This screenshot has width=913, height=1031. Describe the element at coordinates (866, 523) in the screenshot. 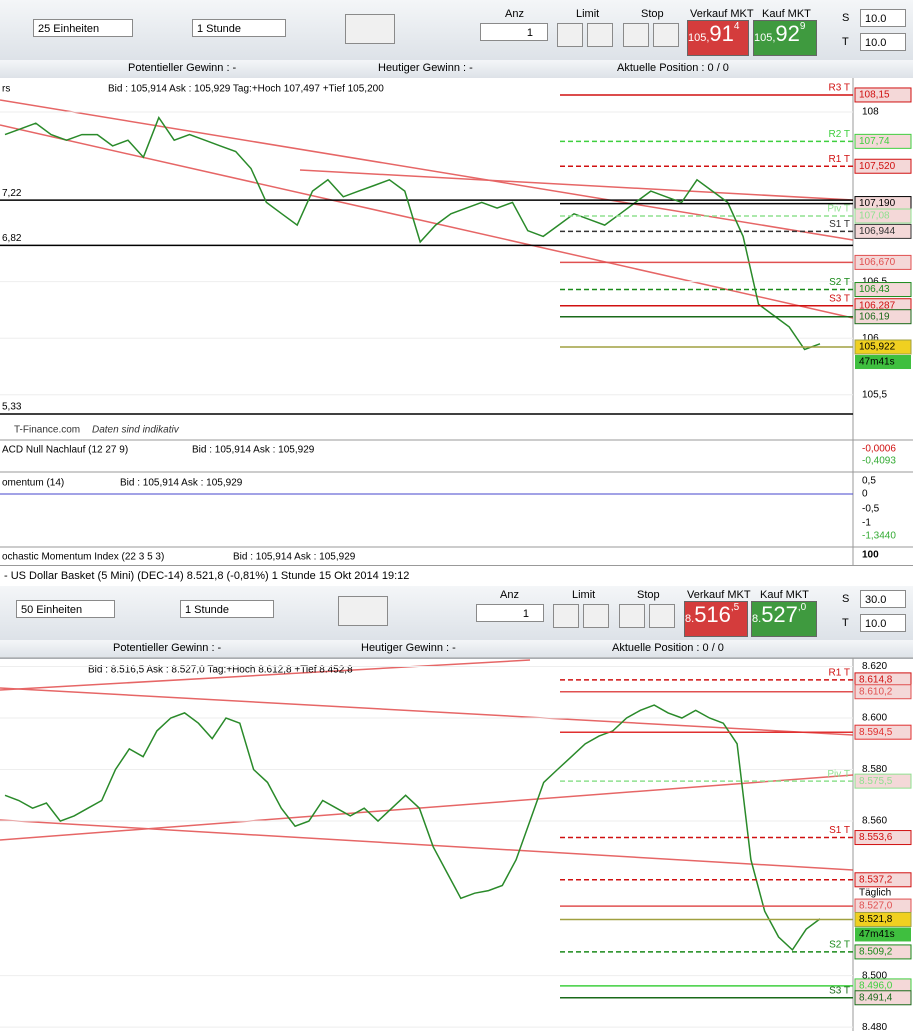

I see `momentum-tick: -1` at that location.